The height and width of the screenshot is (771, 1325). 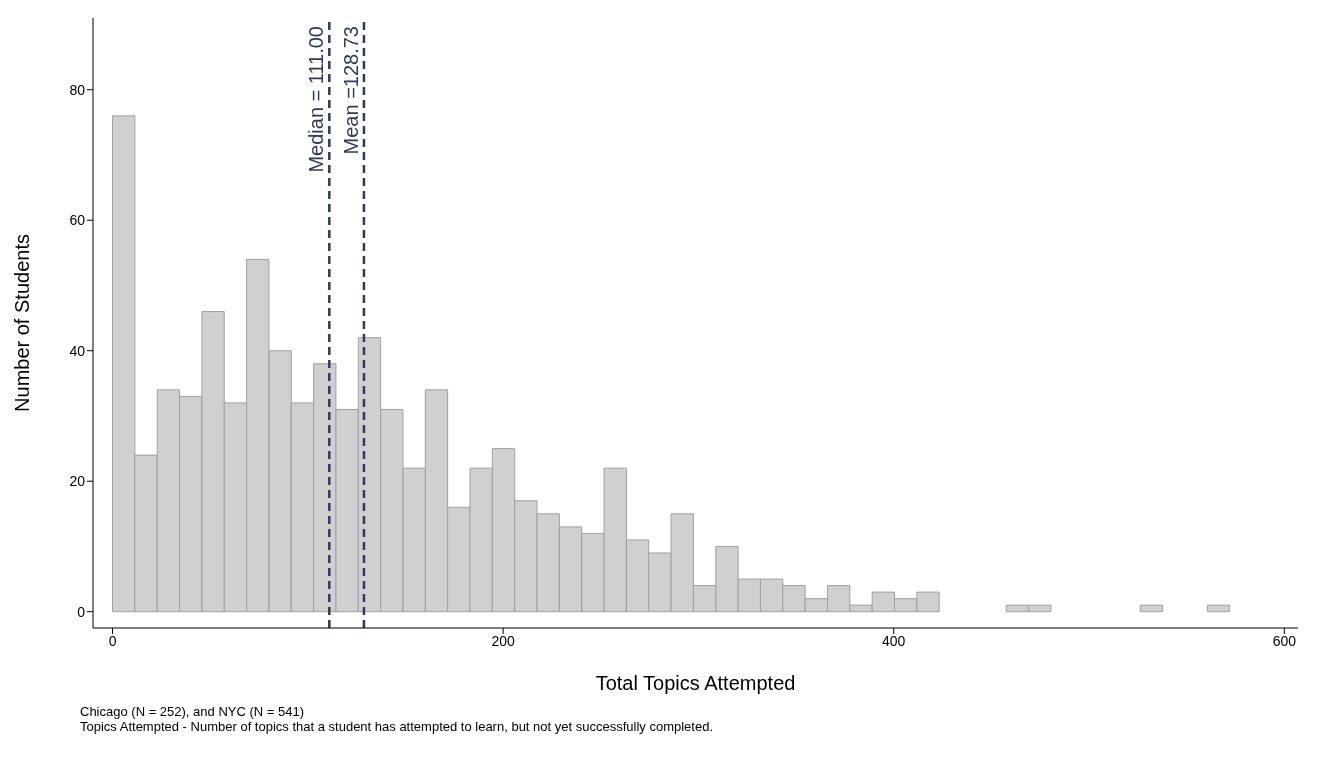 What do you see at coordinates (316, 99) in the screenshot?
I see `ref-line-label: Median = 111.00` at bounding box center [316, 99].